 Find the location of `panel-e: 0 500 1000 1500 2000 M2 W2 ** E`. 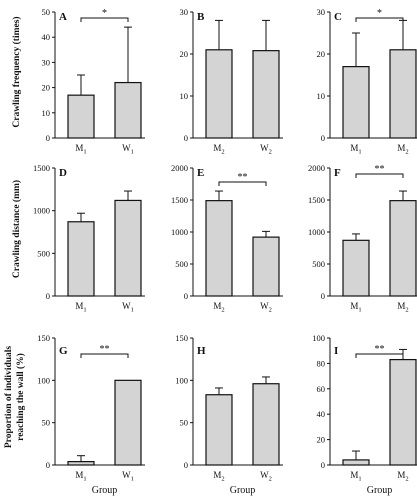

panel-e: 0 500 1000 1500 2000 M2 W2 ** E is located at coordinates (227, 238).